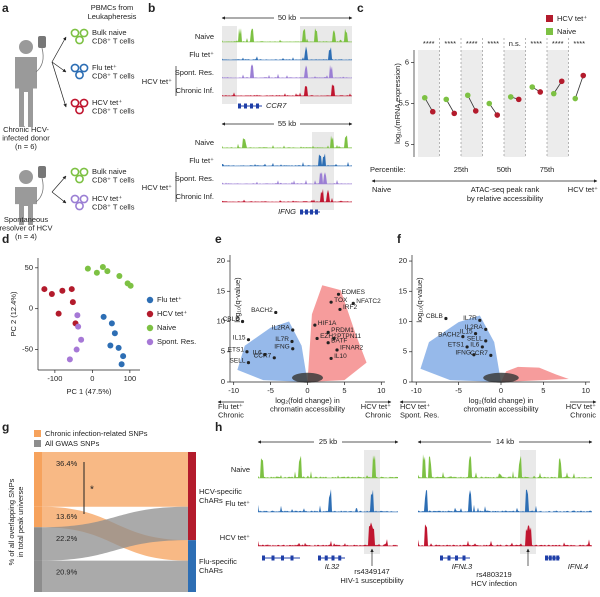  Describe the element at coordinates (368, 301) in the screenshot. I see `gene-label: NFATC2` at that location.